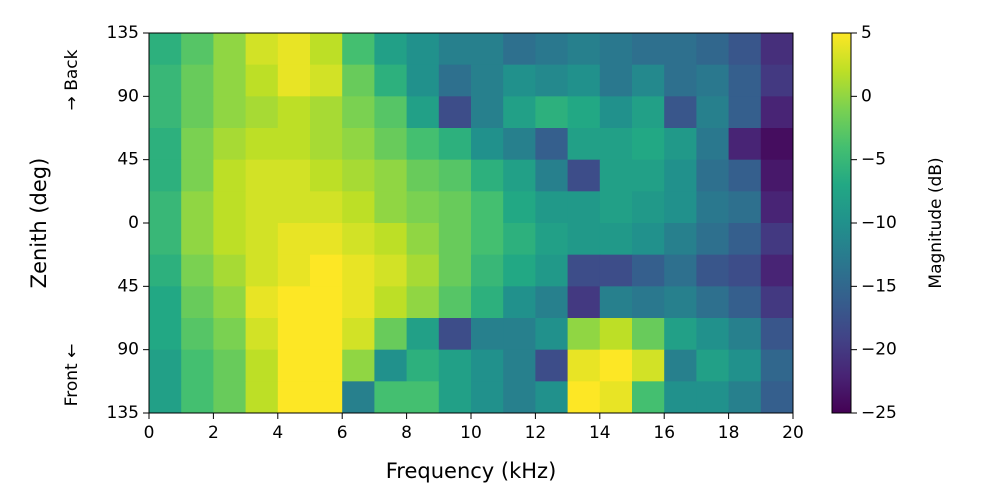  What do you see at coordinates (879, 286) in the screenshot?
I see `colorbar-tick-label: −15` at bounding box center [879, 286].